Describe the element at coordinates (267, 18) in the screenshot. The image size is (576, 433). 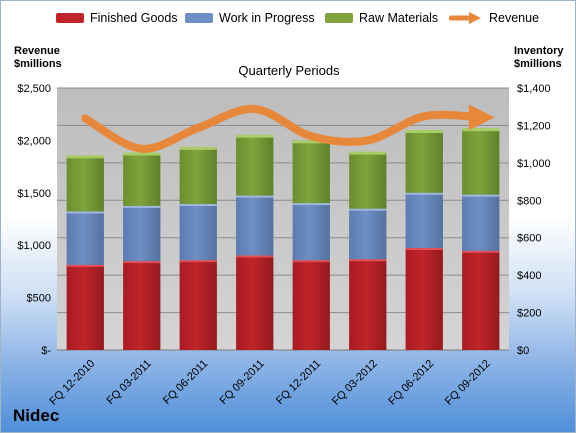
I see `legend-label-work-in-progress: Work in Progress` at that location.